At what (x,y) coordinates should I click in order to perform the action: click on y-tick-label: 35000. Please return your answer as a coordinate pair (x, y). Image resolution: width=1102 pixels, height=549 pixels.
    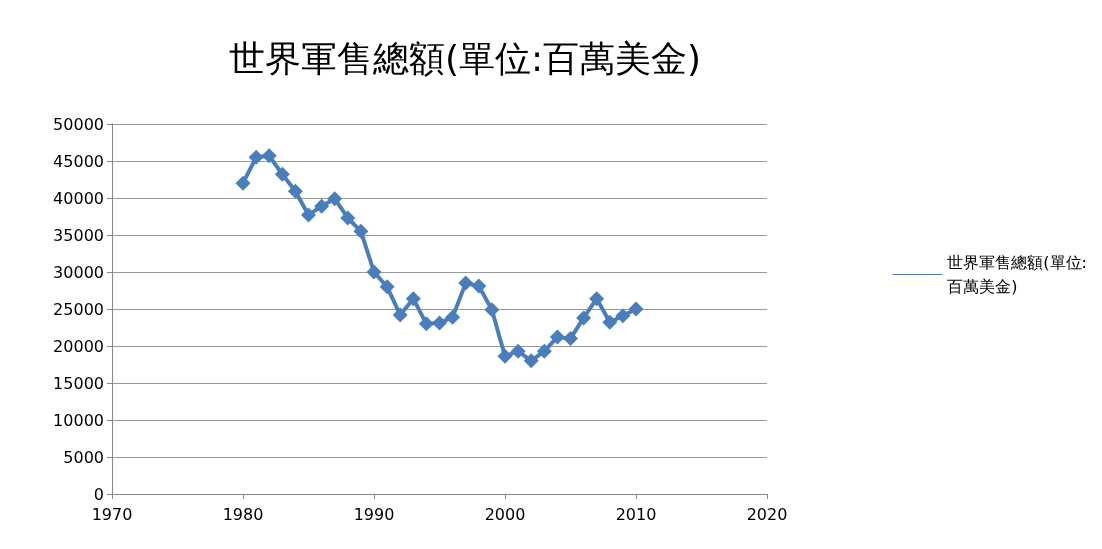
    Looking at the image, I should click on (78, 235).